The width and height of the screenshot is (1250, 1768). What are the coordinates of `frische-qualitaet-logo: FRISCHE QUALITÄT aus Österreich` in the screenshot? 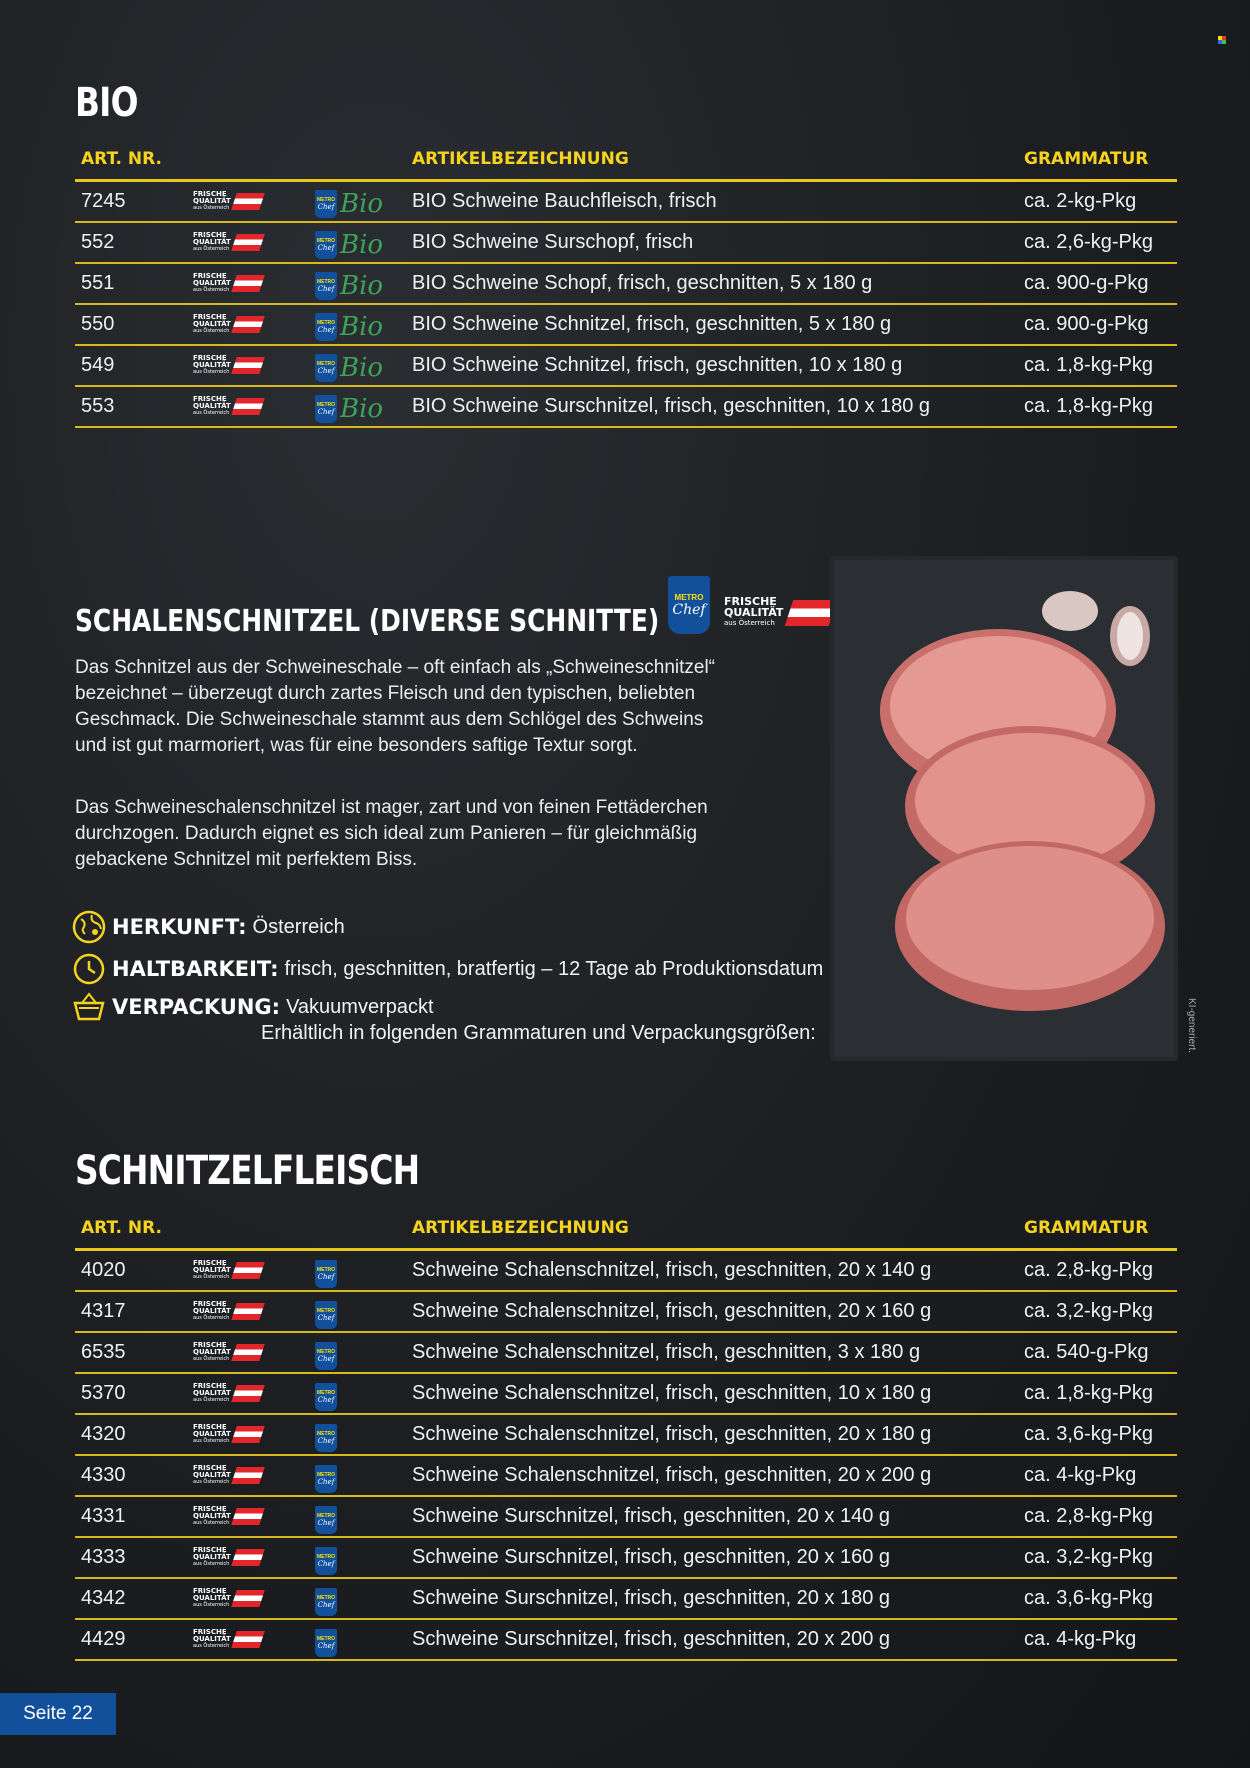 It's located at (781, 612).